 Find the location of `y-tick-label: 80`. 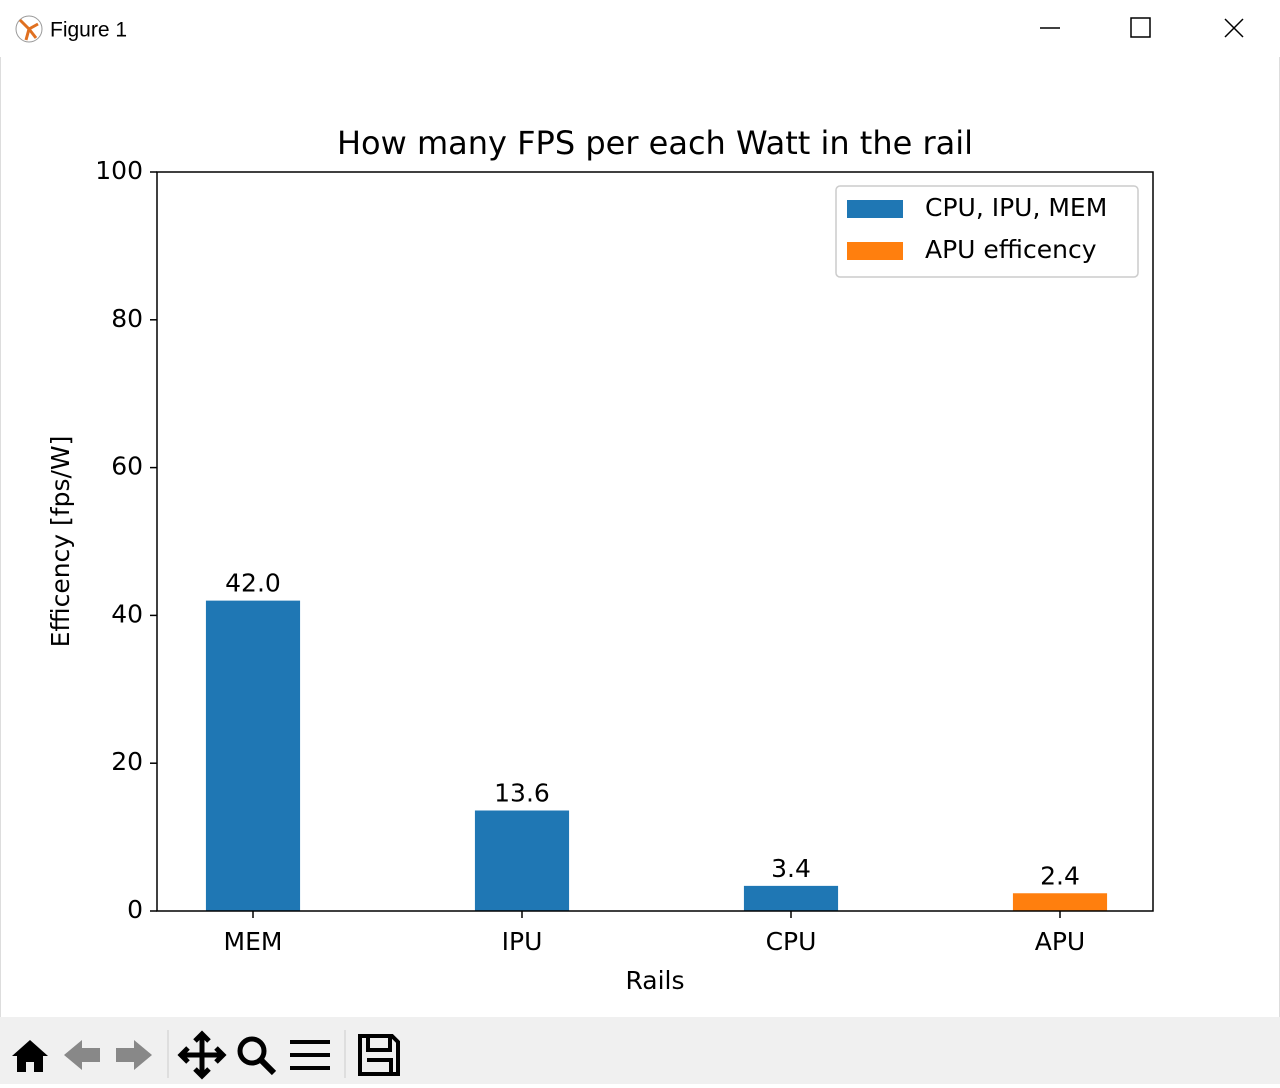

y-tick-label: 80 is located at coordinates (127, 318).